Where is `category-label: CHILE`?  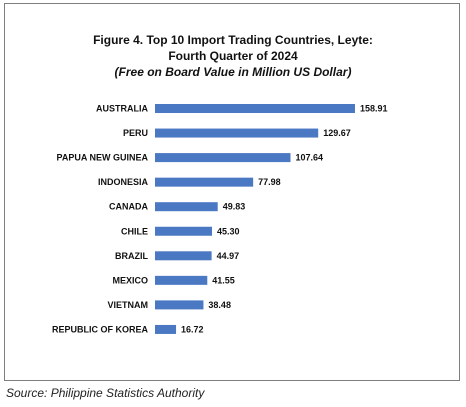 category-label: CHILE is located at coordinates (134, 231).